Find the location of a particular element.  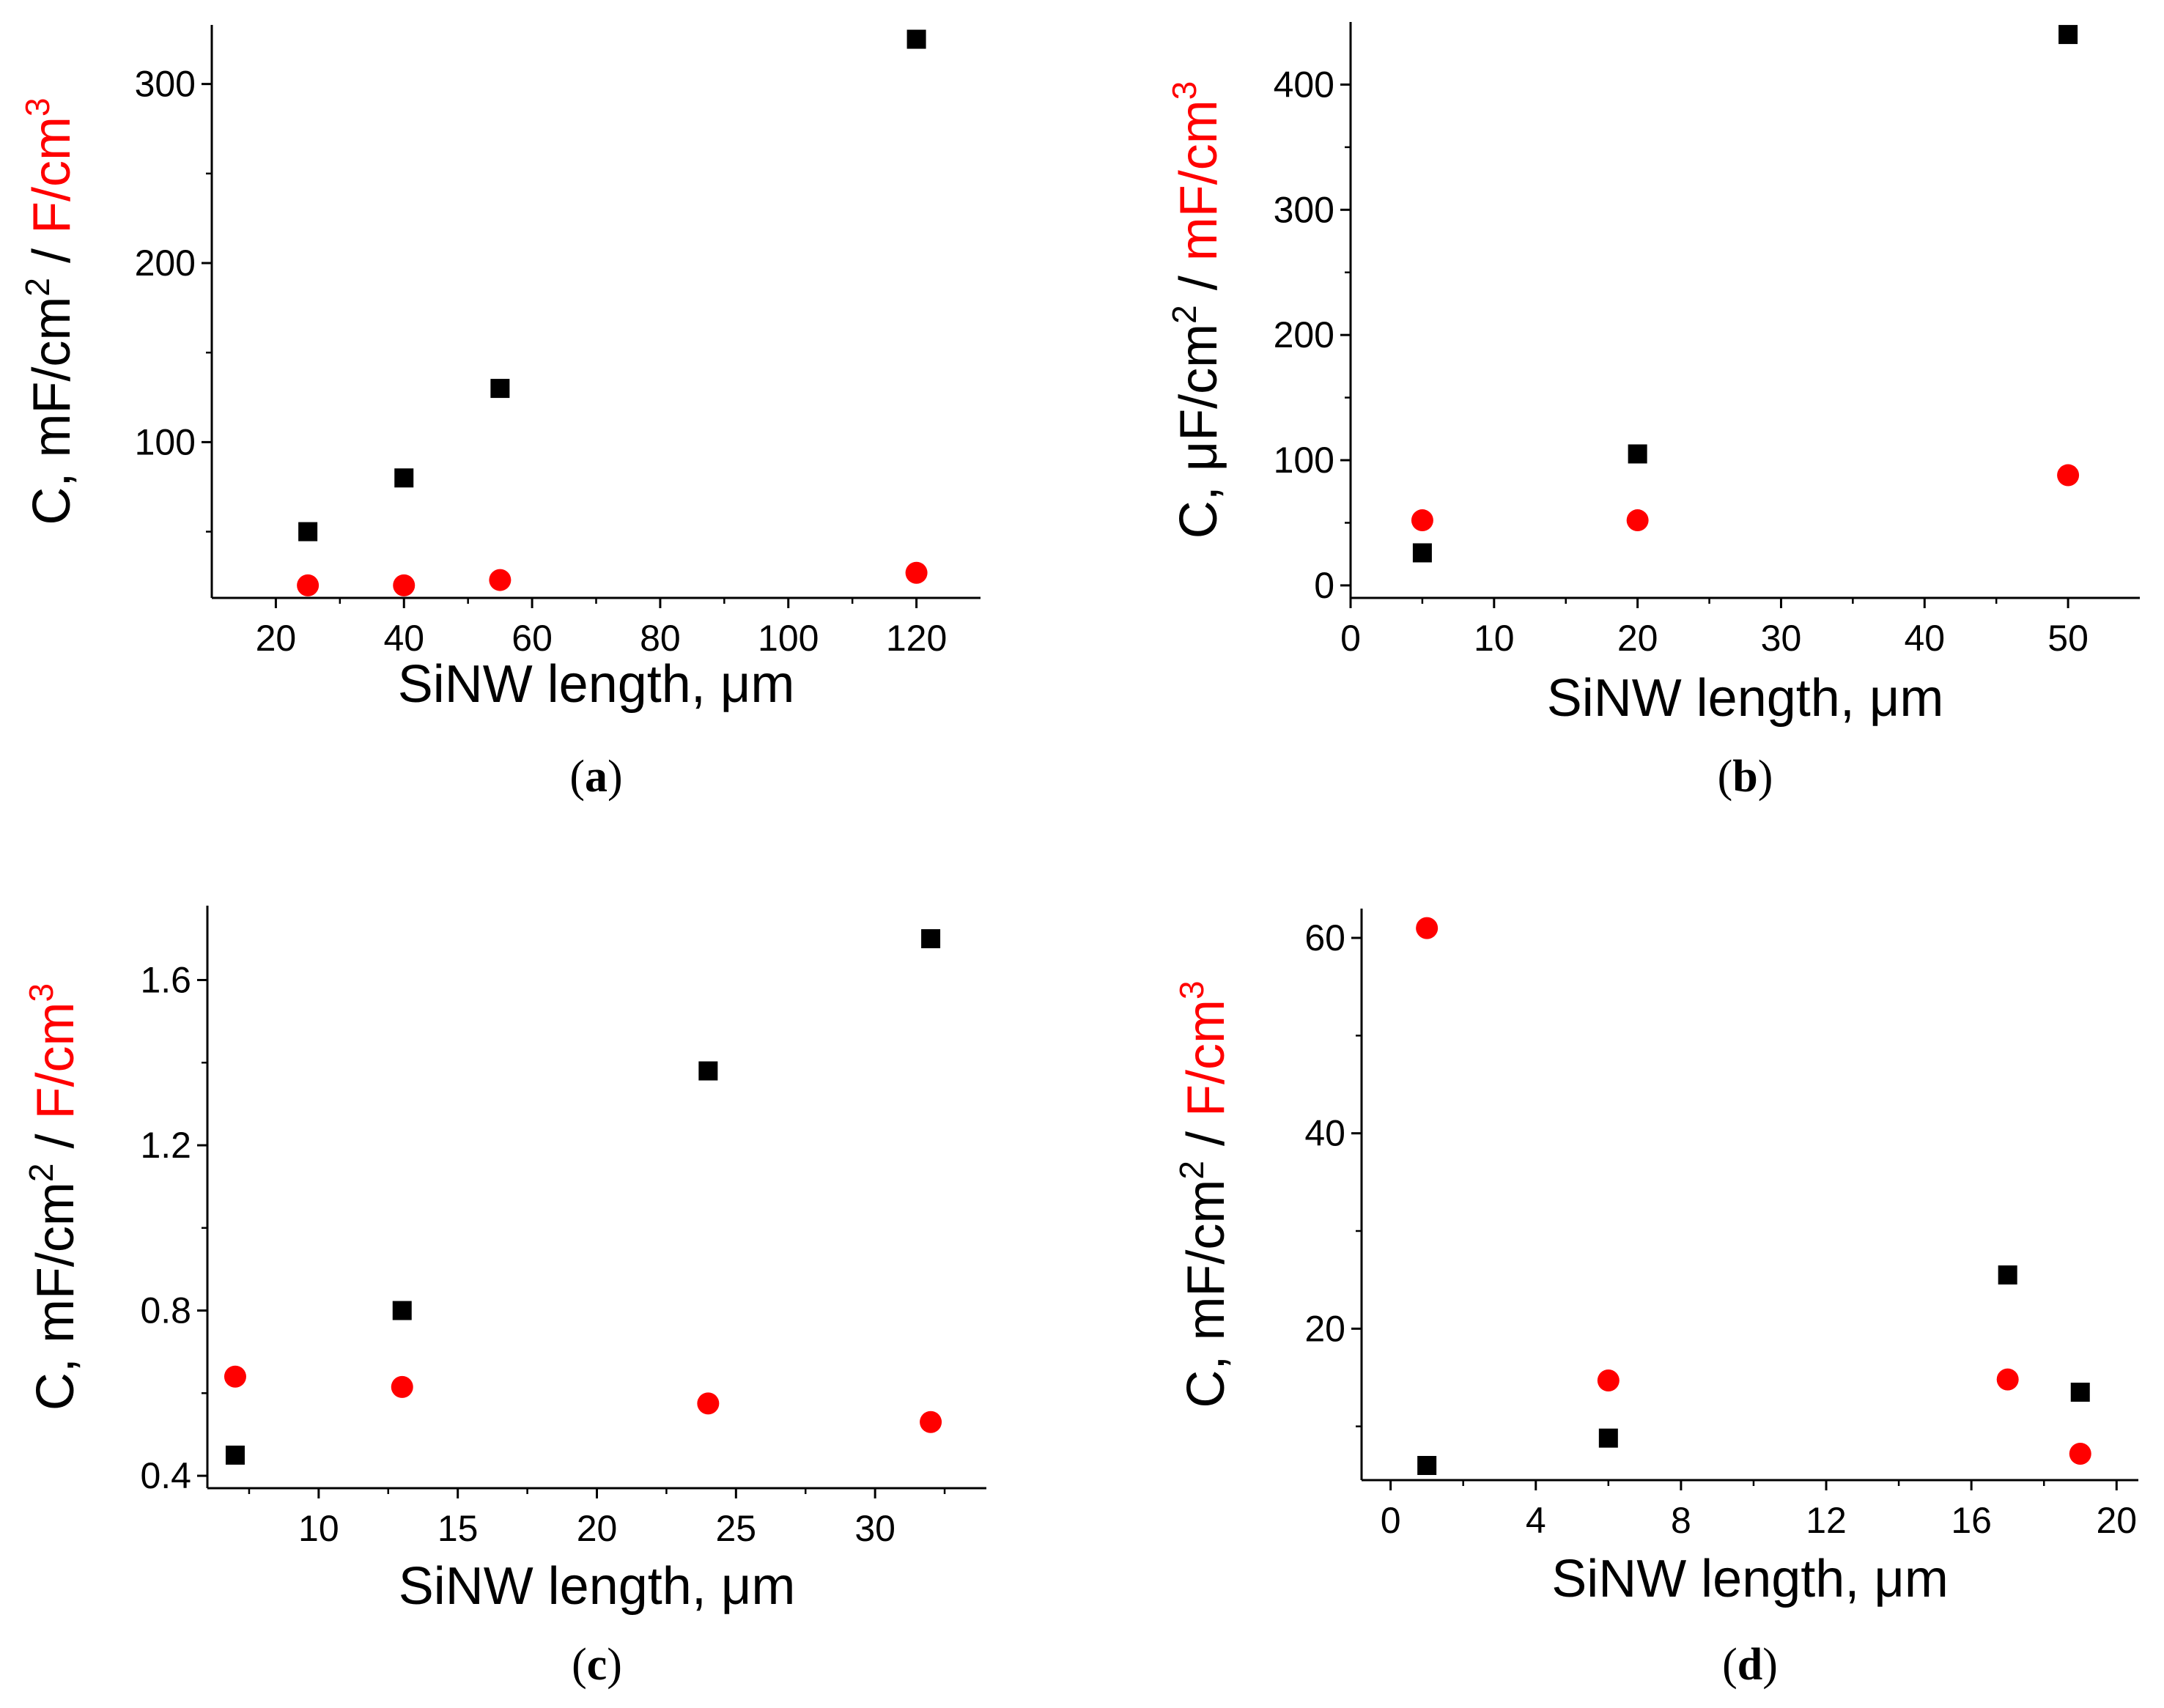

y-tick-label: 20 is located at coordinates (1324, 1328).